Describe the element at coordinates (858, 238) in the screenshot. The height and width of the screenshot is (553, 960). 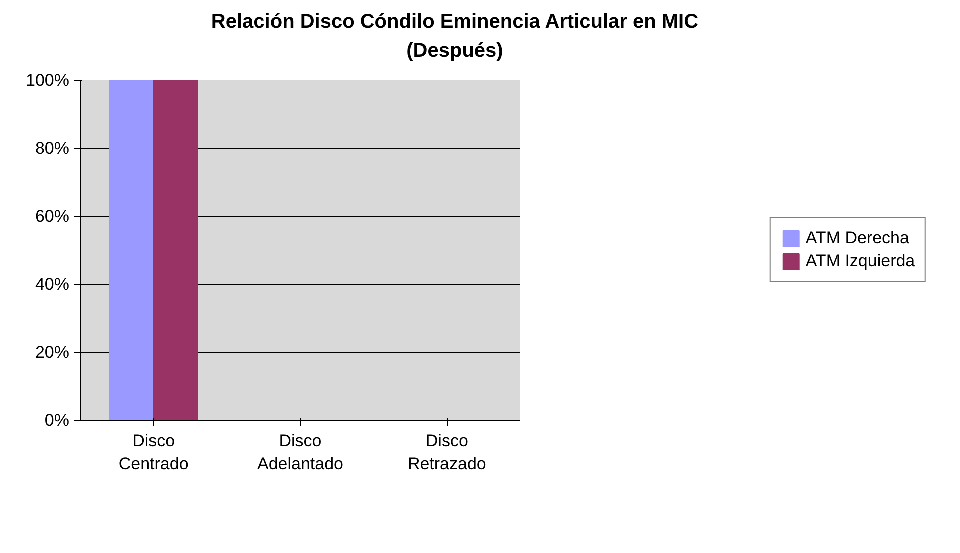
I see `legend-label: ATM Derecha` at that location.